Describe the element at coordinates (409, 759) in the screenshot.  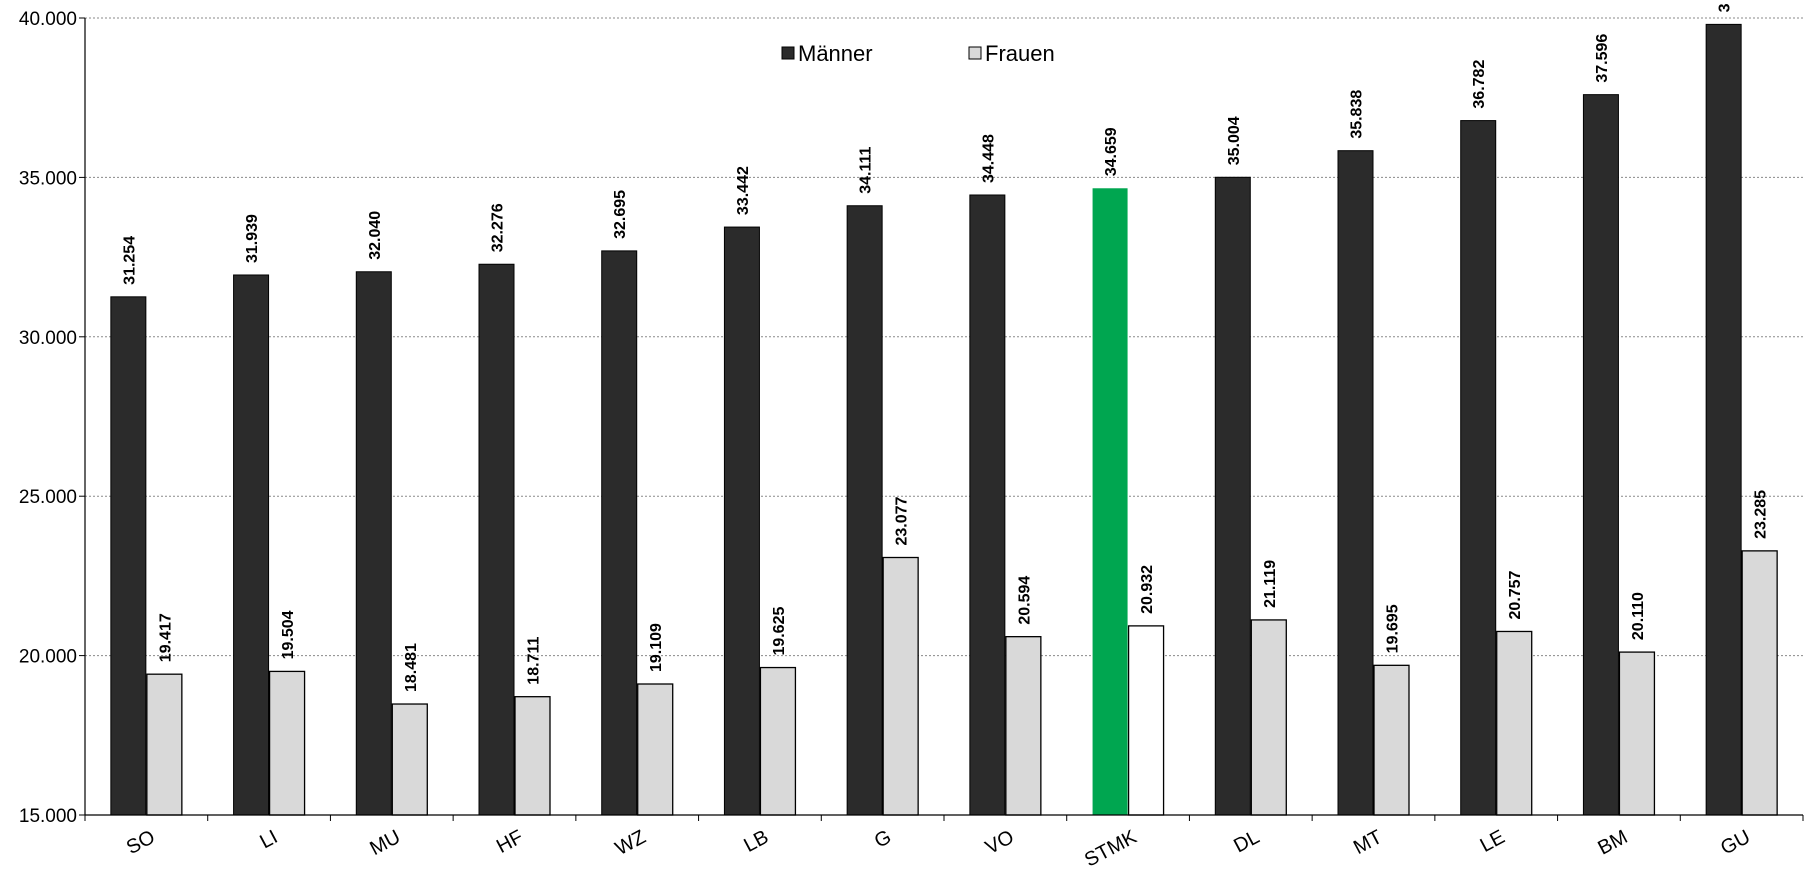
I see `bar-frauen-mu` at that location.